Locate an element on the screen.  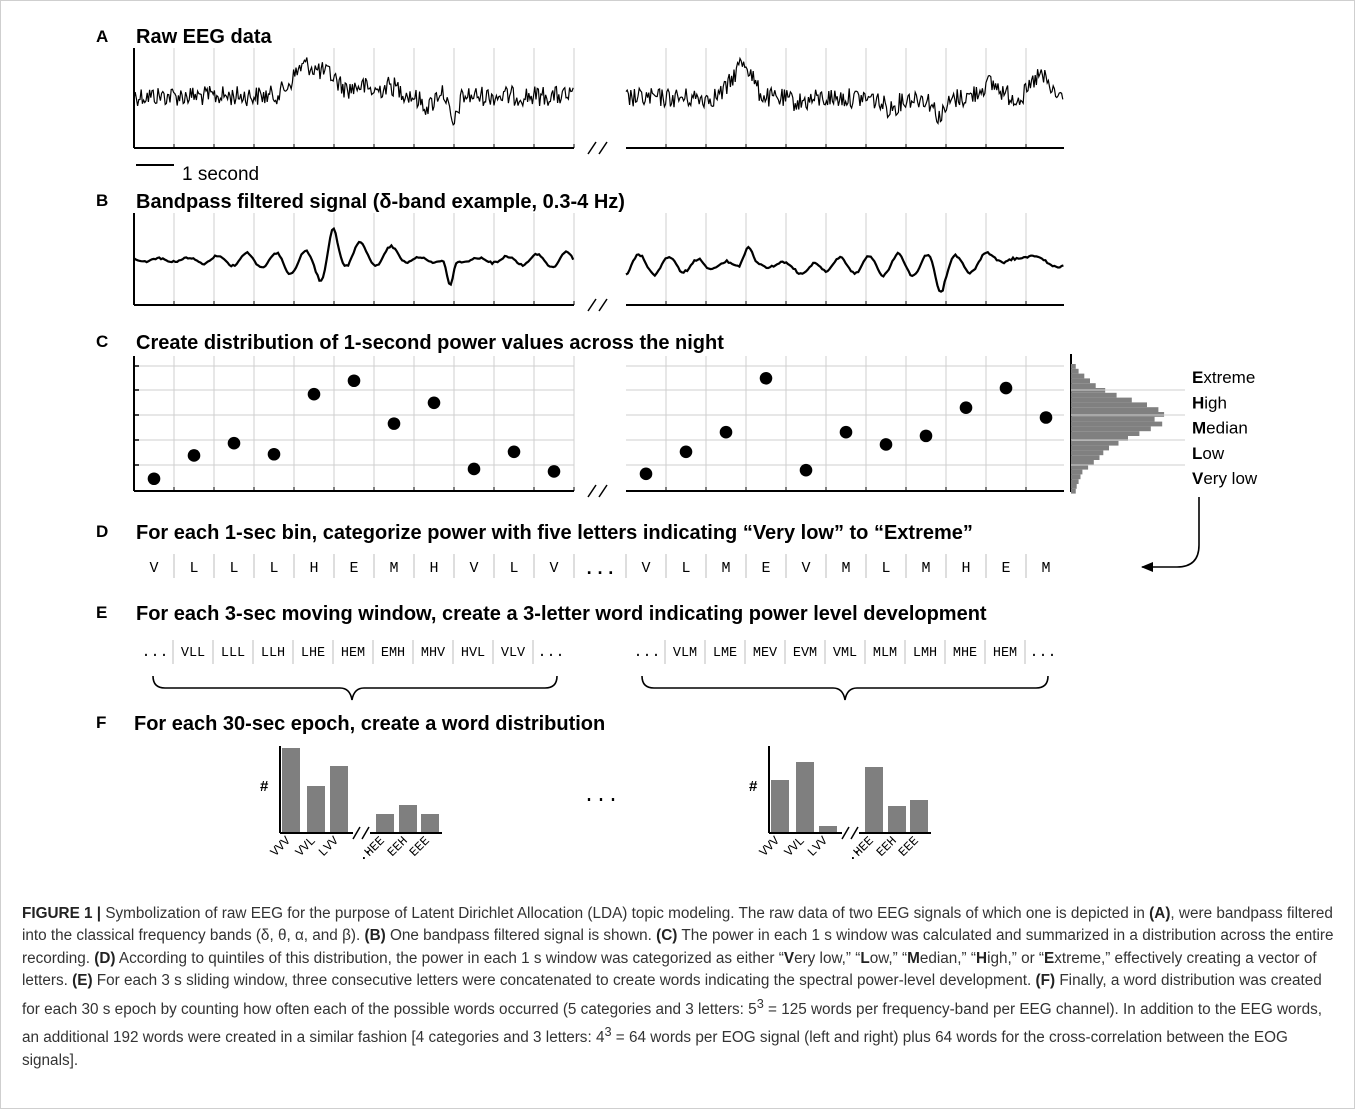
level-label: Extreme is located at coordinates (1223, 377).